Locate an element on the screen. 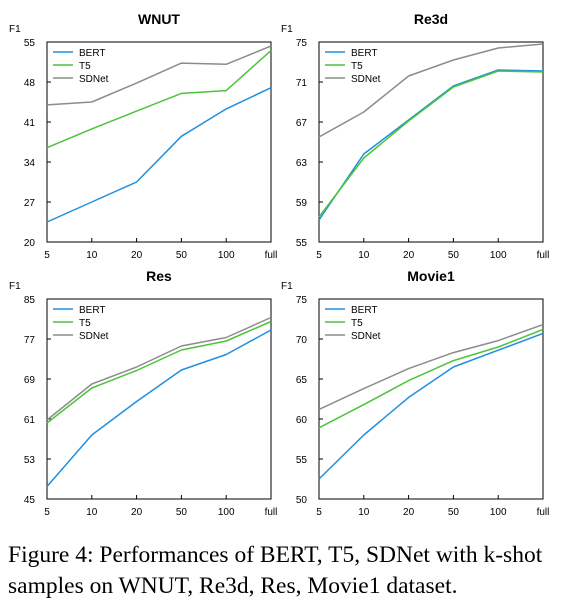  y-tick-label: 20 is located at coordinates (30, 243).